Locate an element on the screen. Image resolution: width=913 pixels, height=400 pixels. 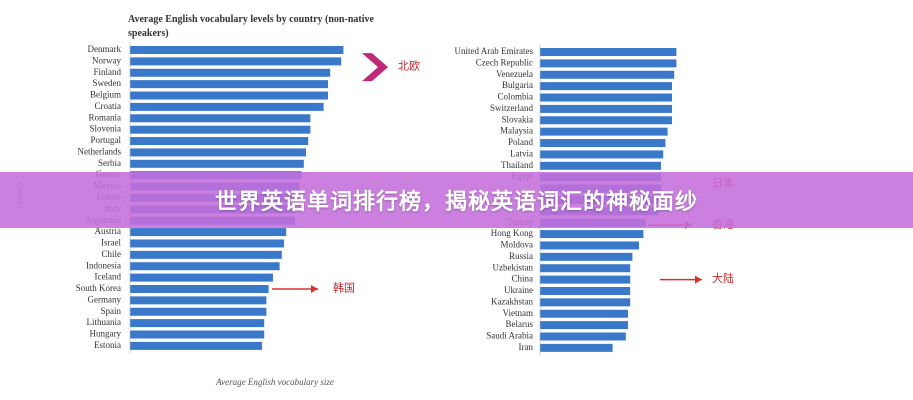
y-tick-label: Denmark is located at coordinates (105, 49).